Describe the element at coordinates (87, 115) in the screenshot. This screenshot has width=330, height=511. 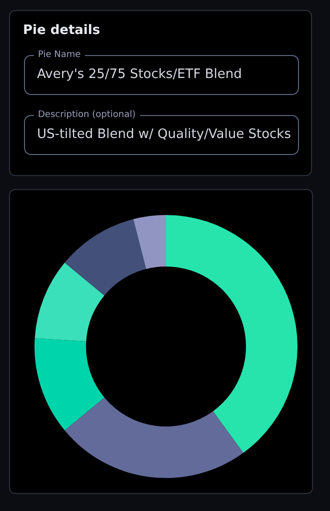
I see `text: Description (optional)` at that location.